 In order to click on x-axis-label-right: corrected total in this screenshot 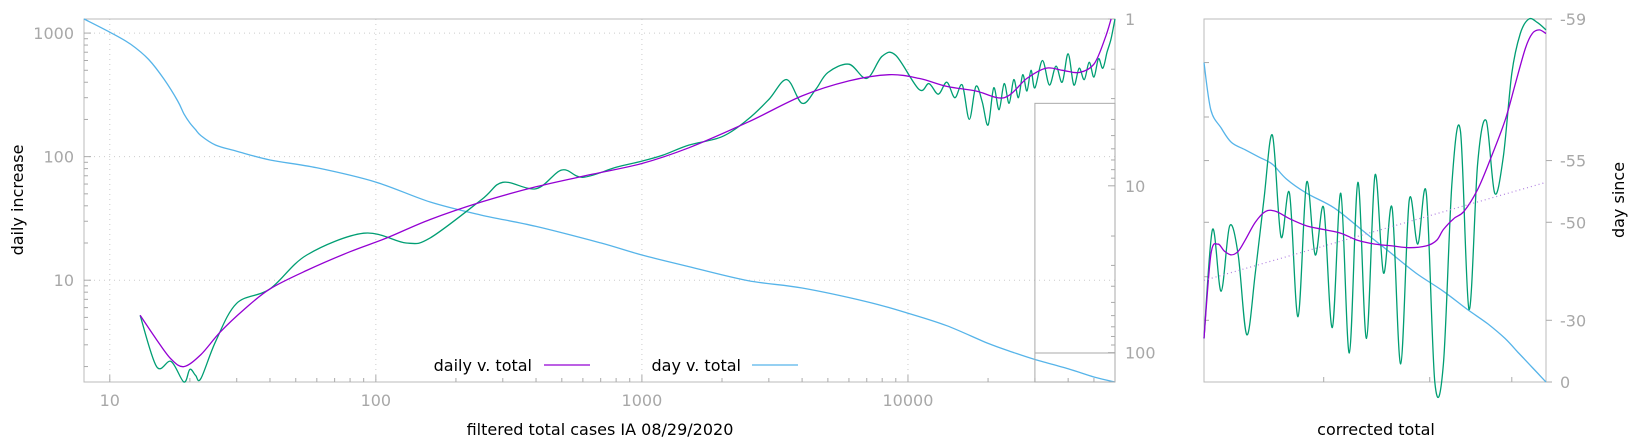, I will do `click(1376, 429)`.